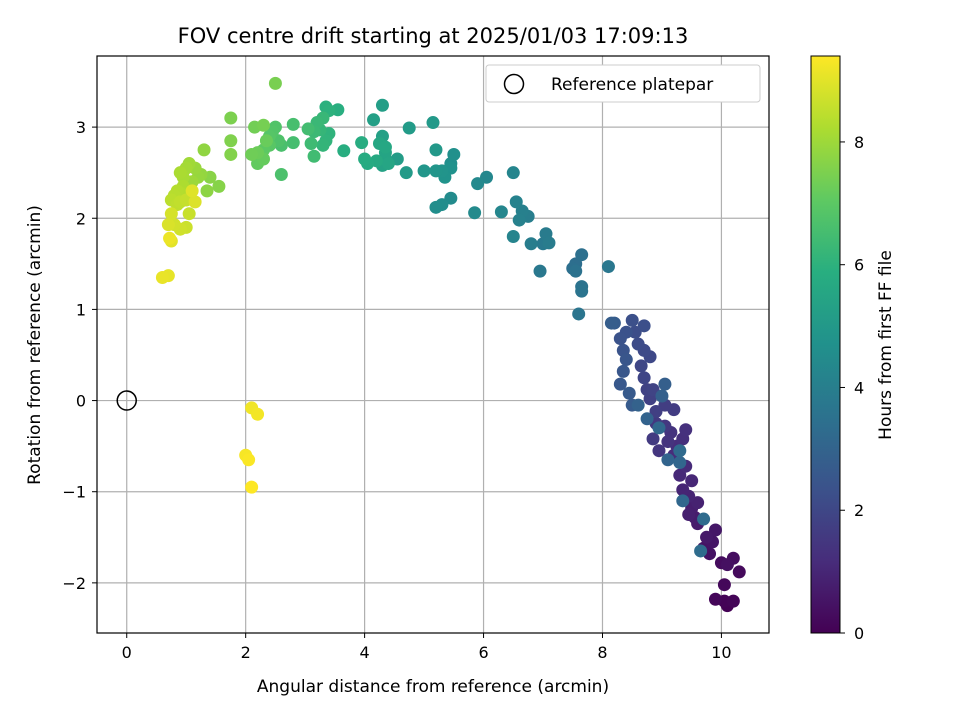 The width and height of the screenshot is (960, 720). Describe the element at coordinates (514, 84) in the screenshot. I see `legend-reference-marker` at that location.